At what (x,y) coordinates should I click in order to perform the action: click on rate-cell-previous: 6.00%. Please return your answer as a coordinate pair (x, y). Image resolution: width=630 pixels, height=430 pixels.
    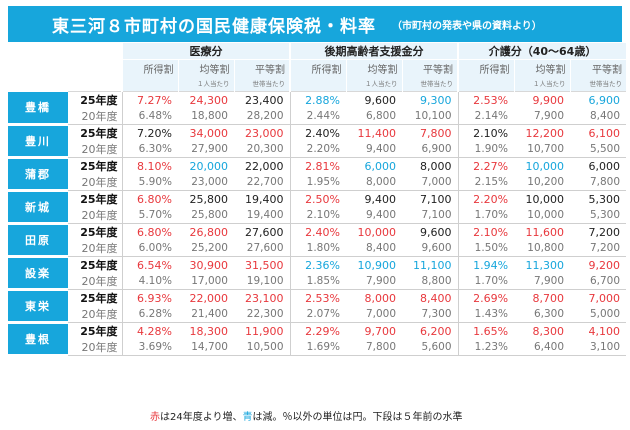
    Looking at the image, I should click on (149, 248).